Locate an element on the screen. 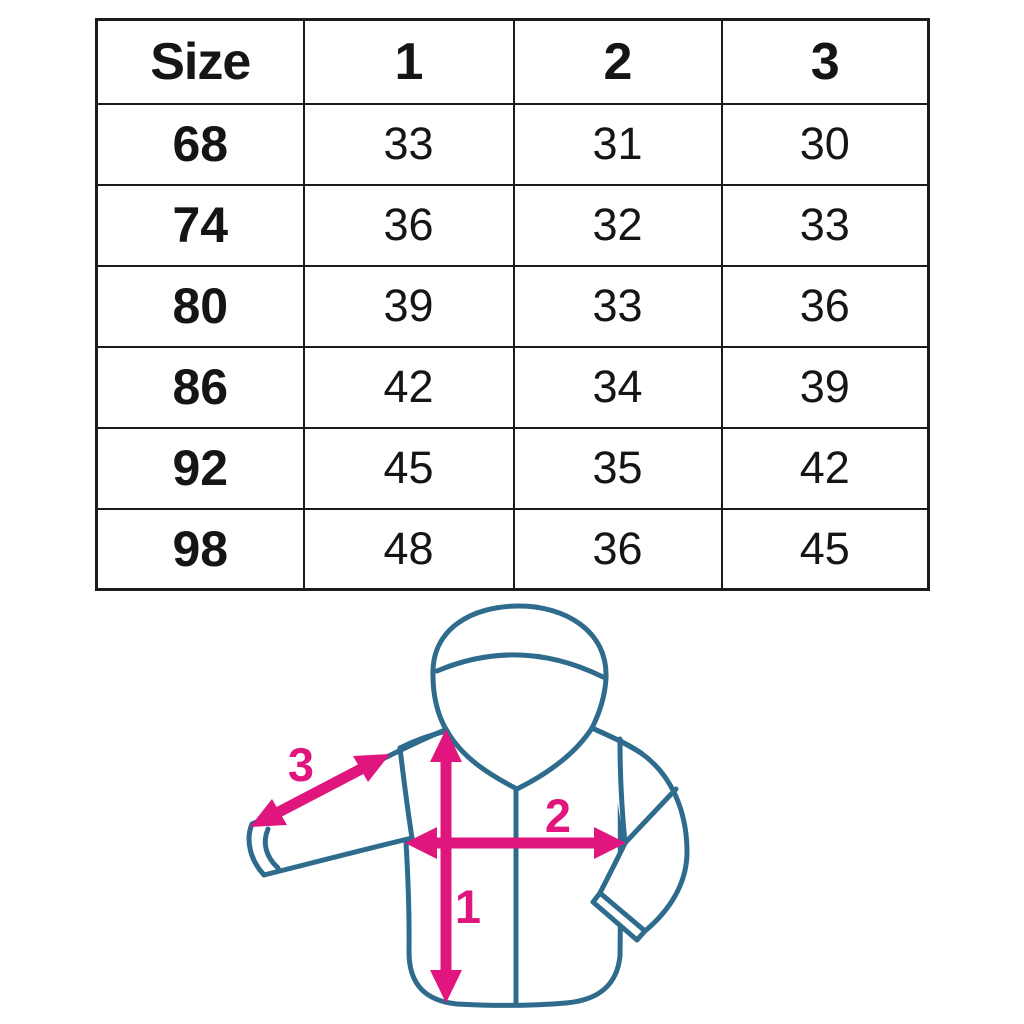 The image size is (1024, 1024). hood-brim-line is located at coordinates (520, 666).